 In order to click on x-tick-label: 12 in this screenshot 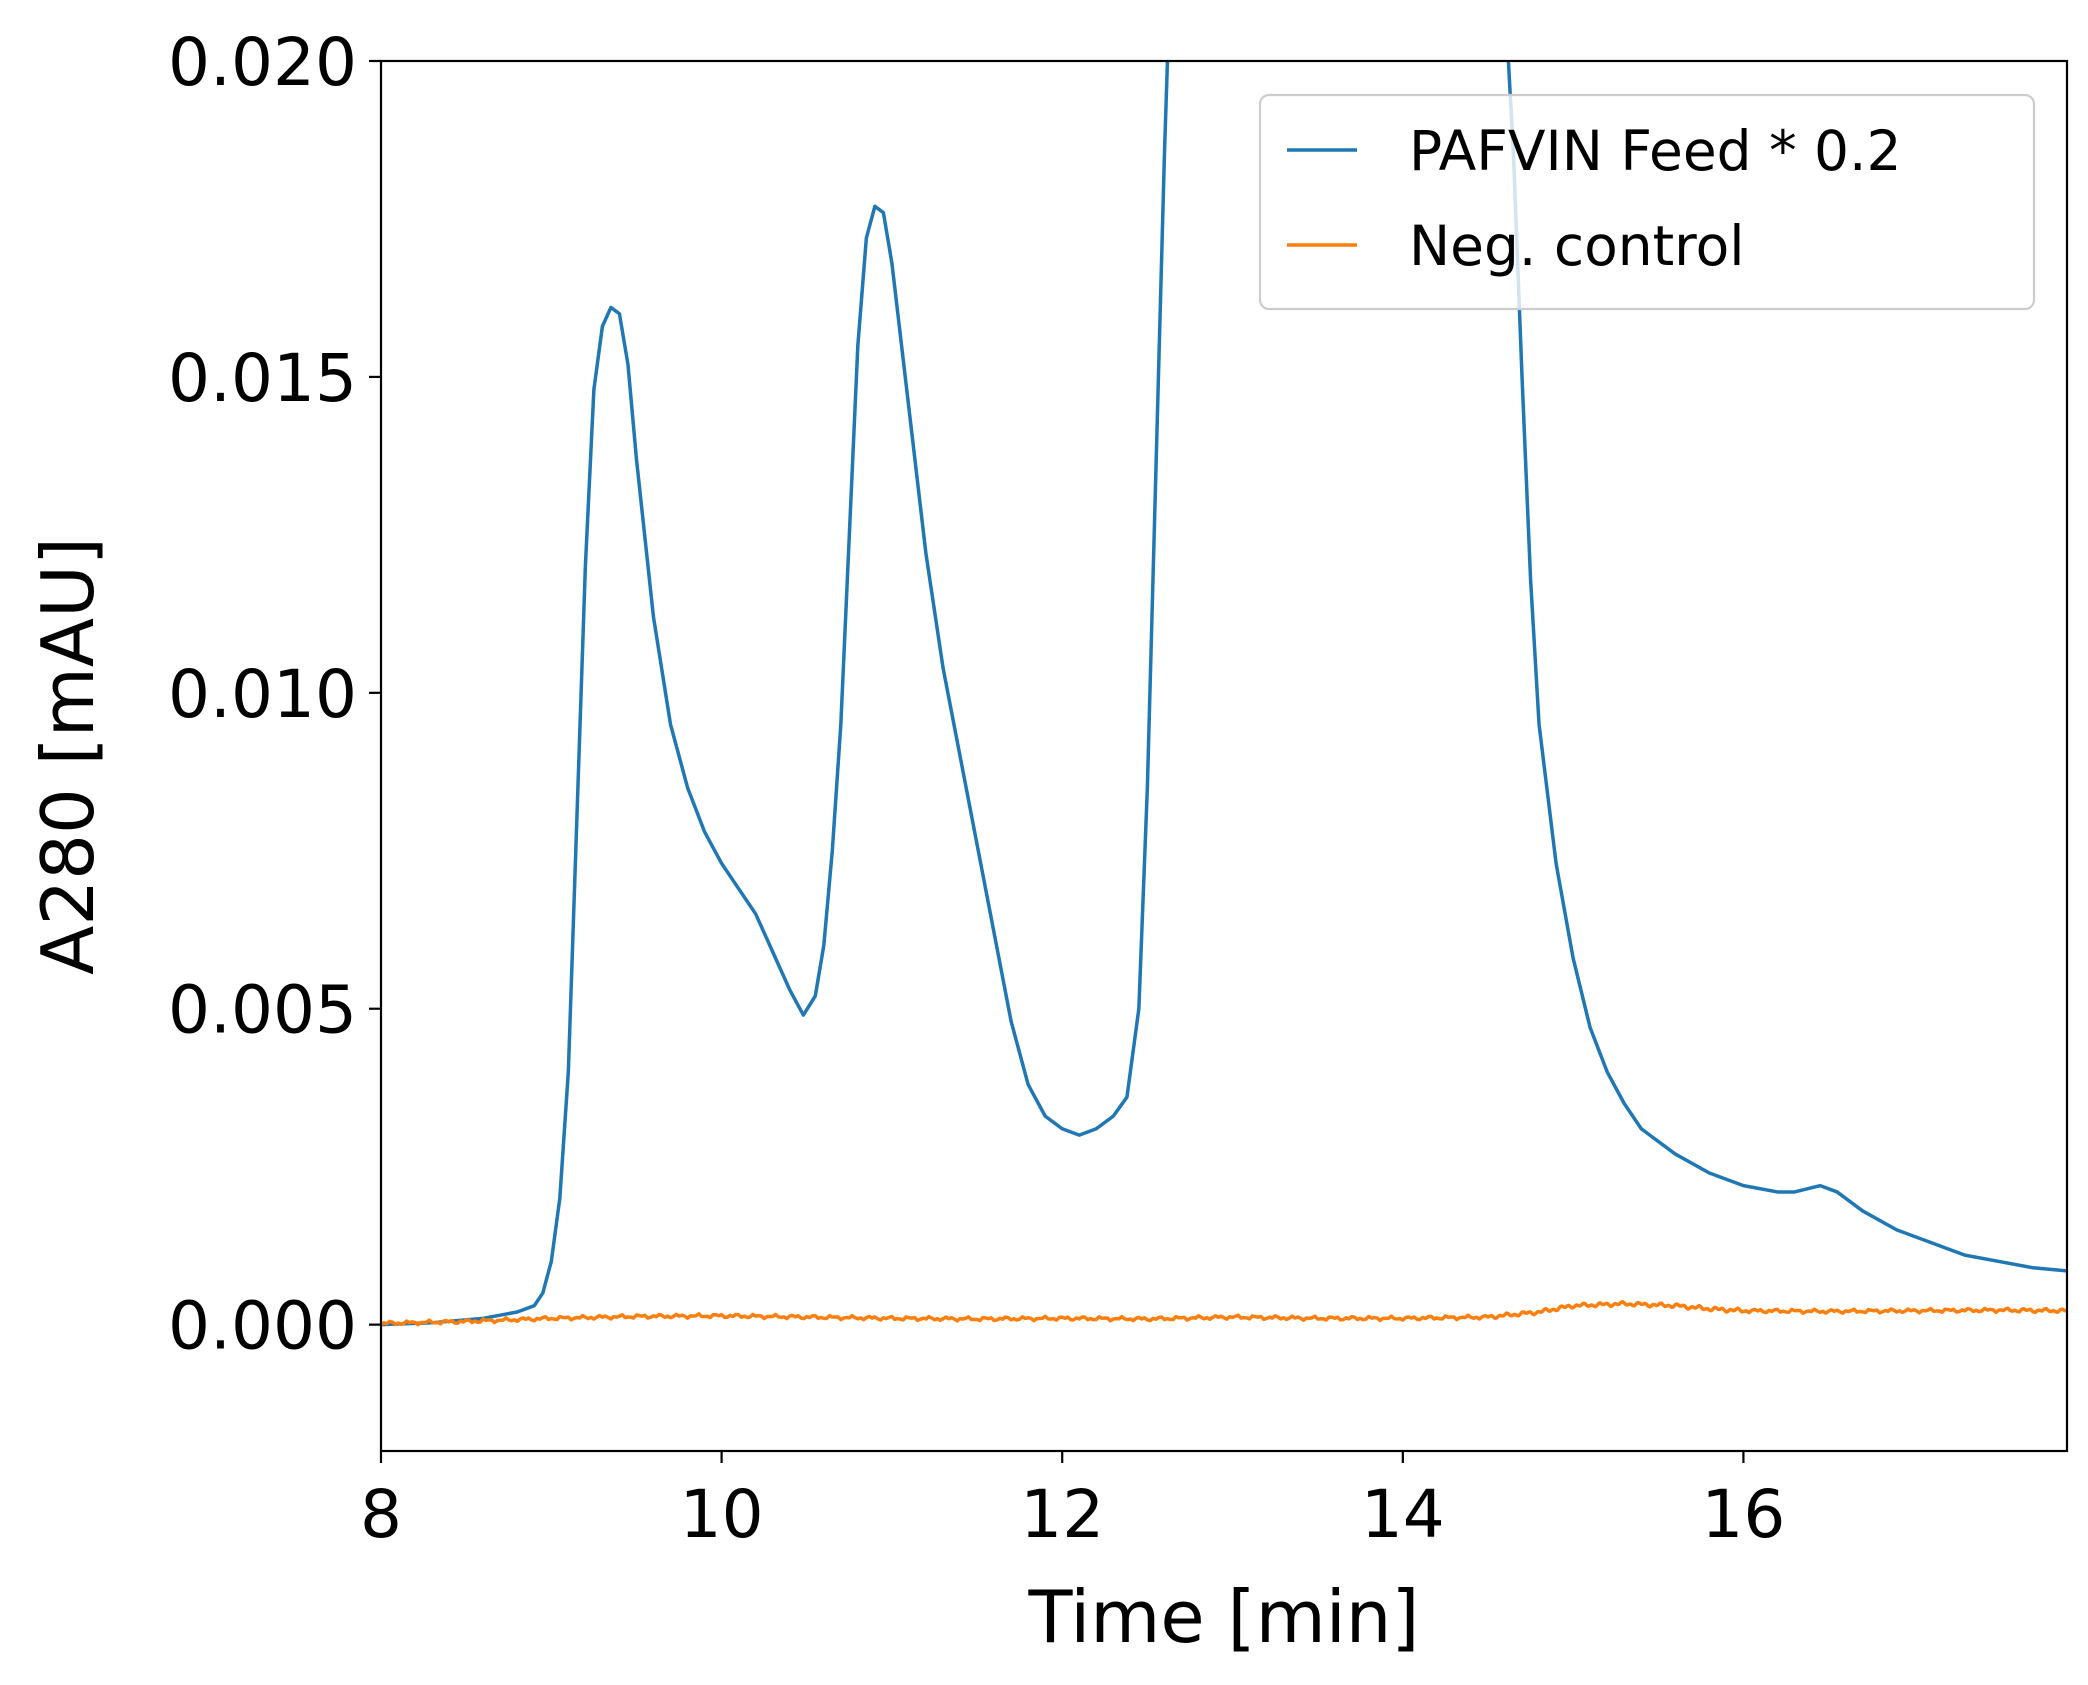, I will do `click(1062, 1514)`.